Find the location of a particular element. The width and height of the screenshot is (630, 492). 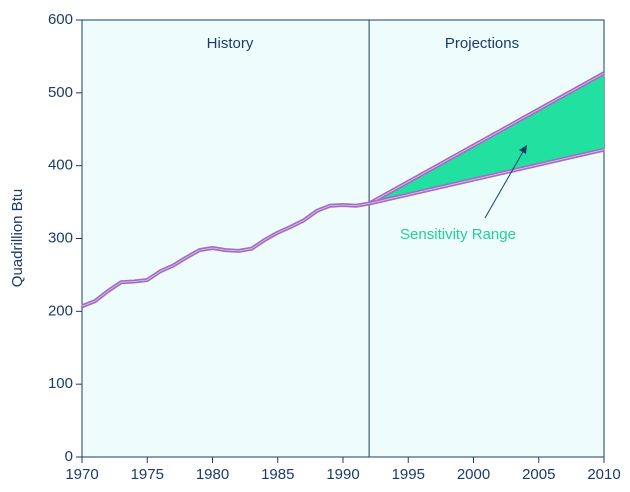

arrow-head is located at coordinates (523, 149).